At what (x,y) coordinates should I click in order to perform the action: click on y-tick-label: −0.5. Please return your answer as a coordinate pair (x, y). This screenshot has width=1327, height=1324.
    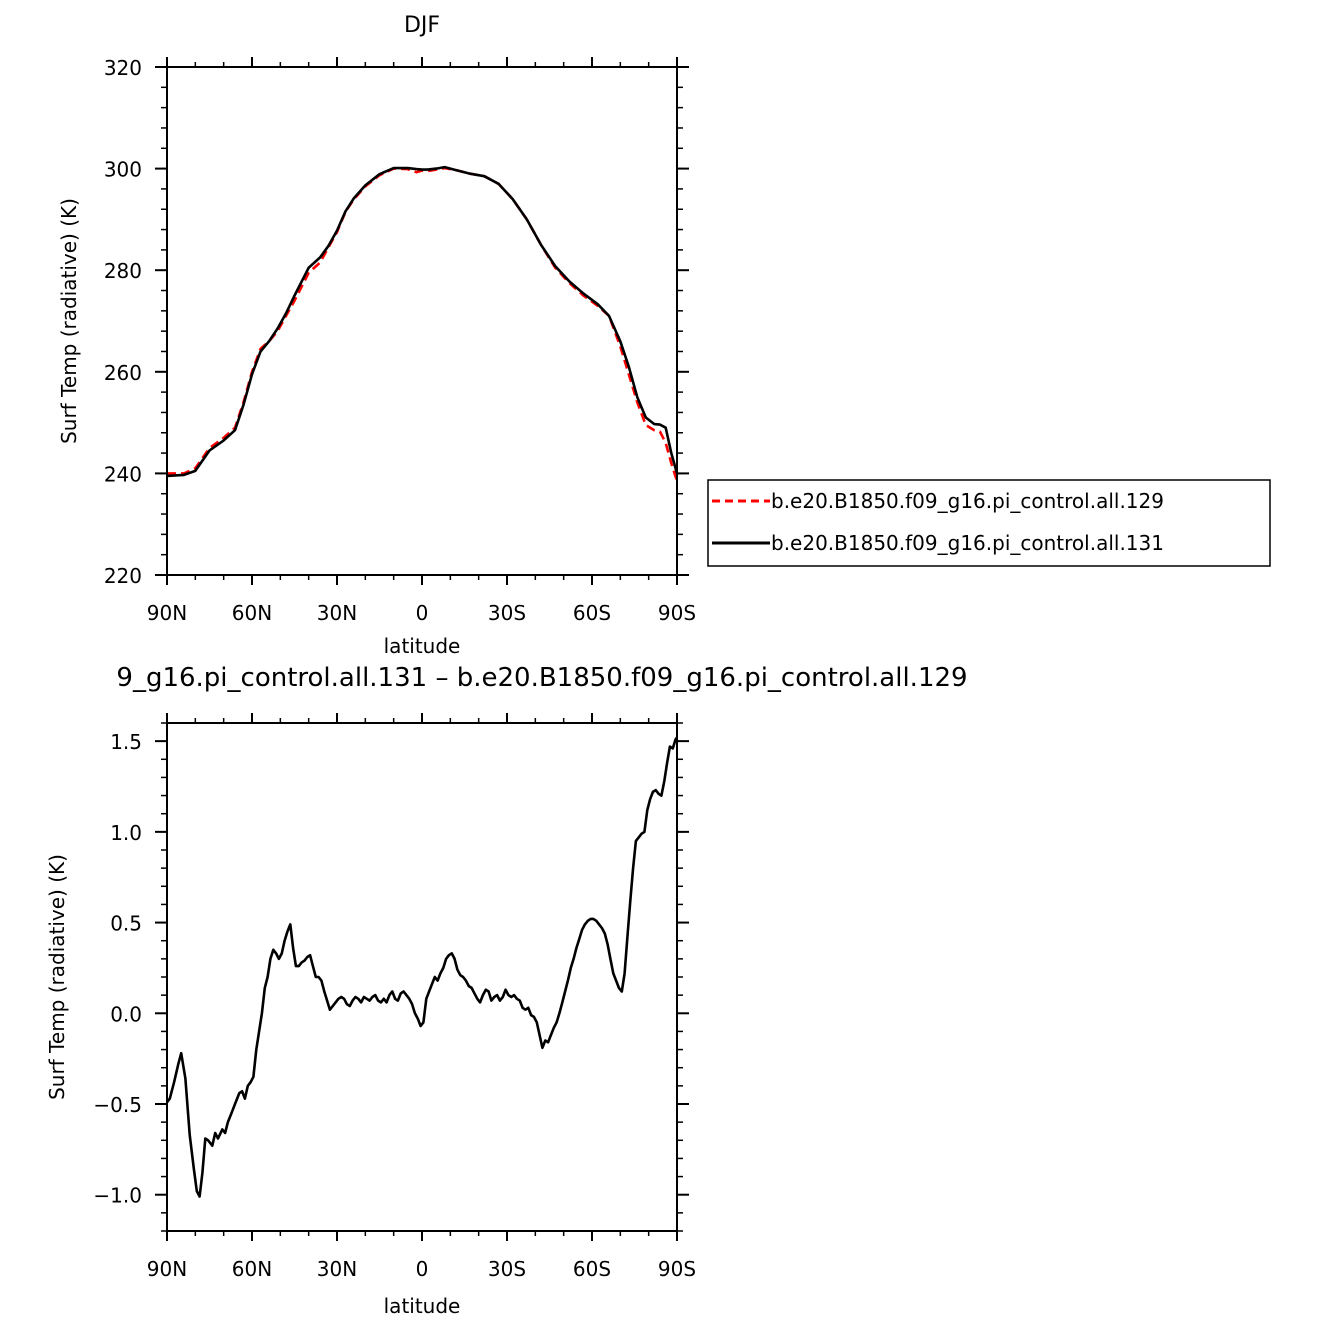
    Looking at the image, I should click on (117, 1105).